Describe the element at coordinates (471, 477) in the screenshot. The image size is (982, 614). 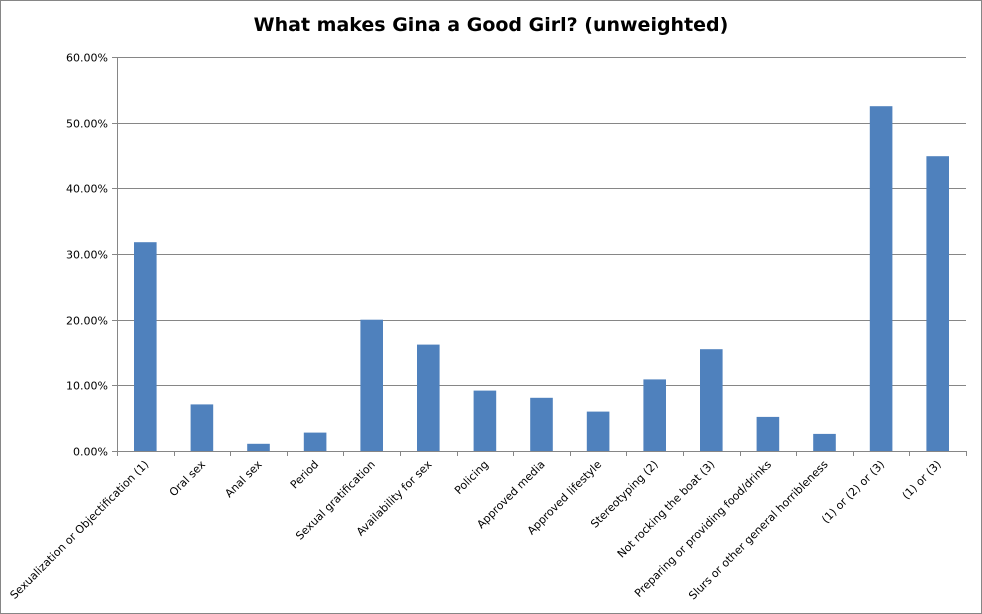
I see `x-category-label: Policing` at that location.